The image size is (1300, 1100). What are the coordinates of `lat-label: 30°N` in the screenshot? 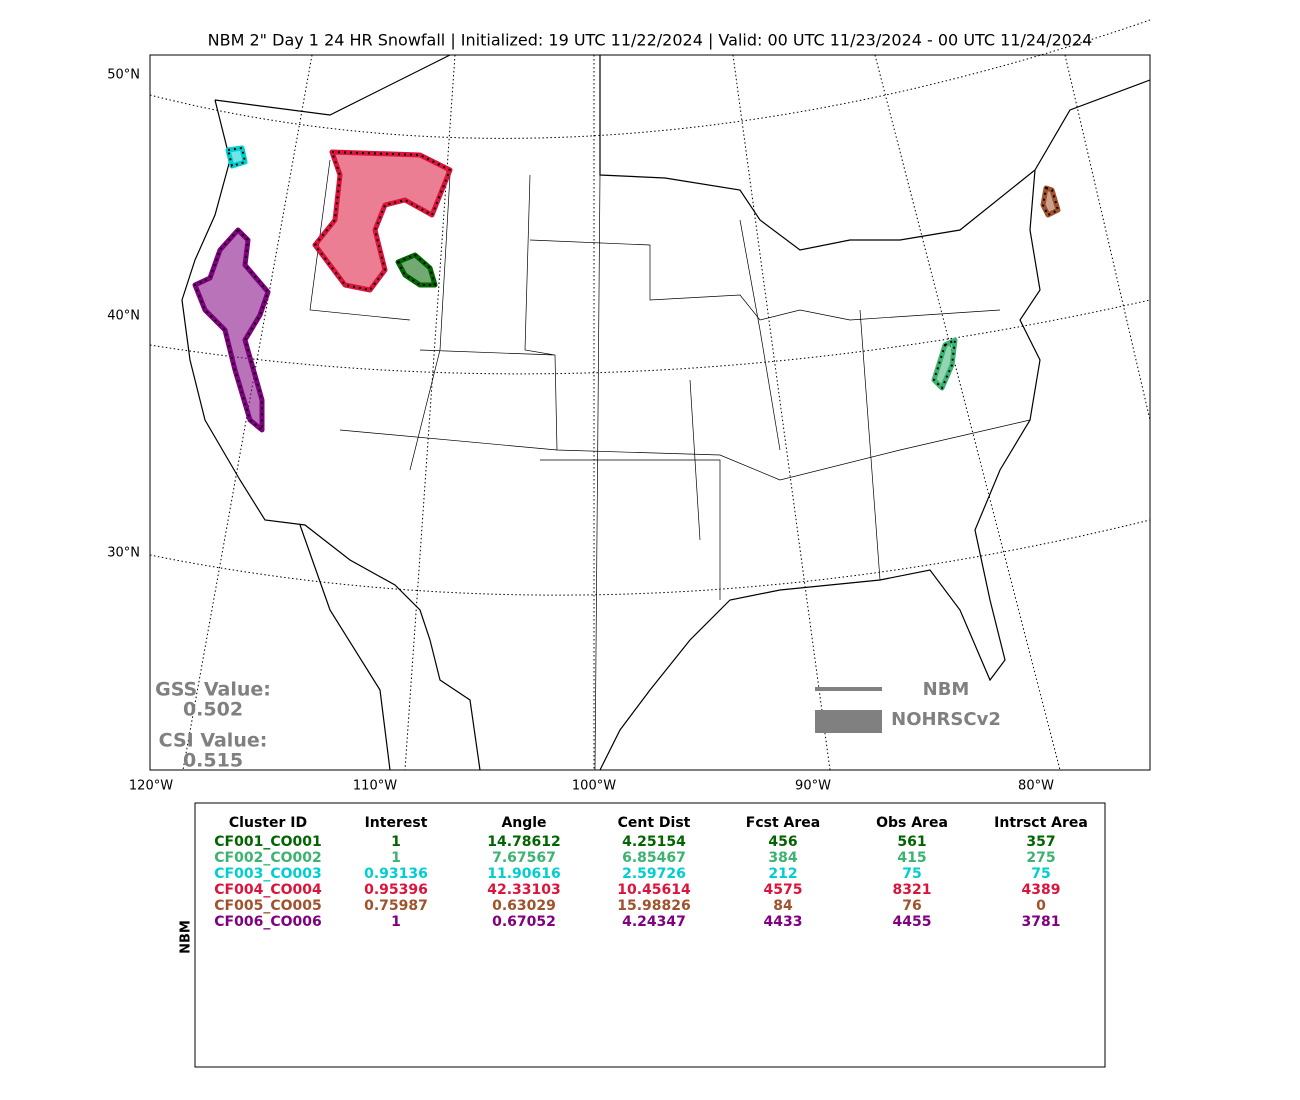 It's located at (123, 553).